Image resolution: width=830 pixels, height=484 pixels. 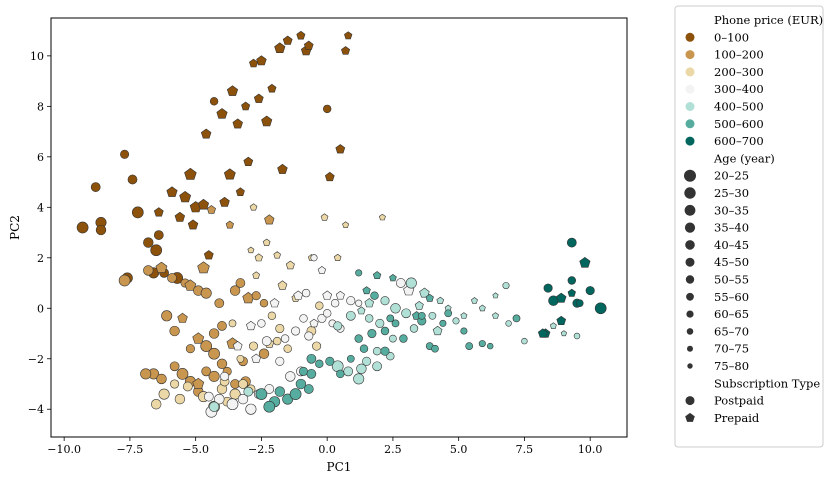 I want to click on y-tick-label: 8, so click(x=40, y=106).